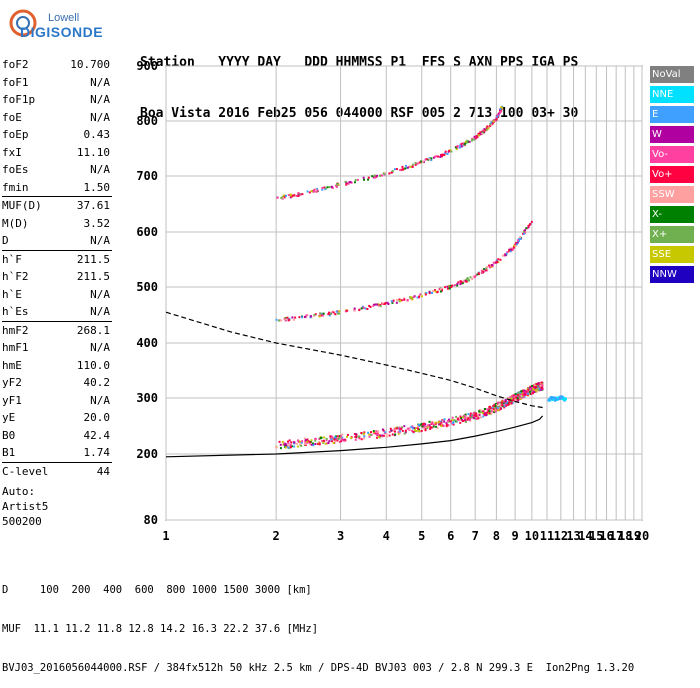  Describe the element at coordinates (672, 154) in the screenshot. I see `legend-item-vo-: Vo-` at that location.